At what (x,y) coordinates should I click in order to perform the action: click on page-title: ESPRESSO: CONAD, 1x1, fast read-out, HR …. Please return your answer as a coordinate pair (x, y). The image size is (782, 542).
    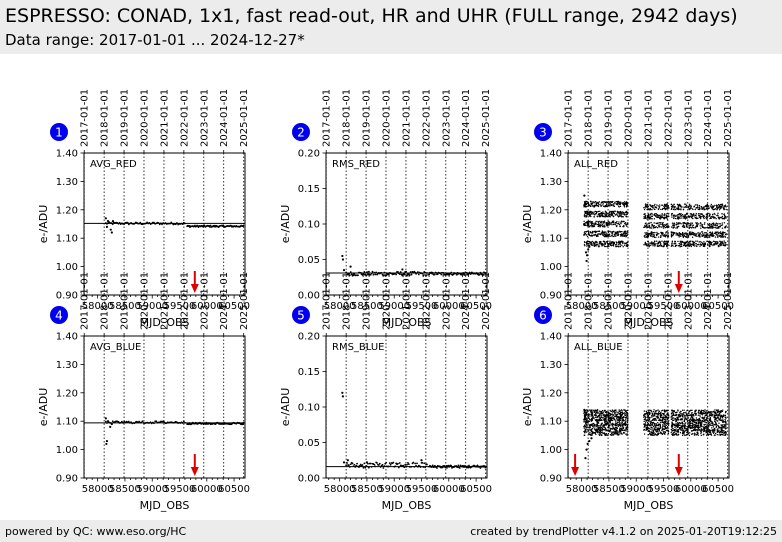
    Looking at the image, I should click on (371, 16).